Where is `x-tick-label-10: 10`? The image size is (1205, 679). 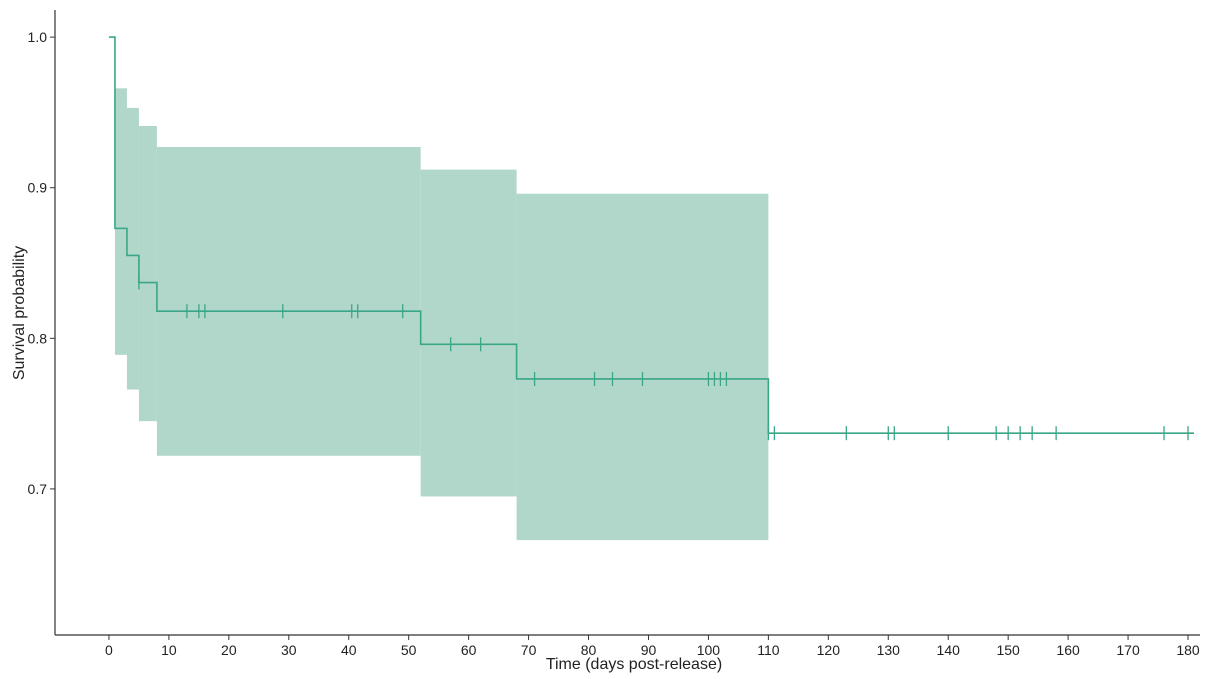
x-tick-label-10: 10 is located at coordinates (169, 650).